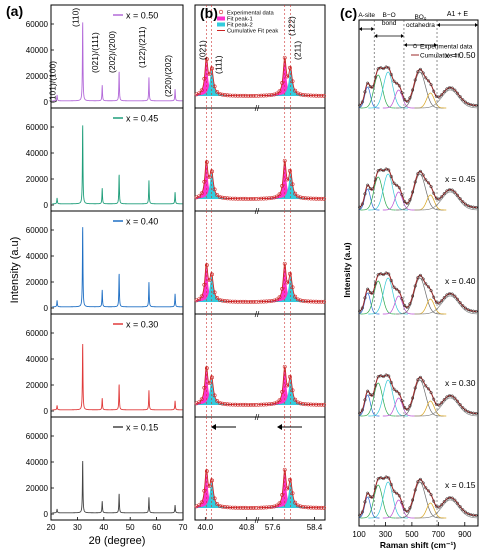 The width and height of the screenshot is (483, 550). I want to click on raman-cumulative-fit, so click(418, 86).